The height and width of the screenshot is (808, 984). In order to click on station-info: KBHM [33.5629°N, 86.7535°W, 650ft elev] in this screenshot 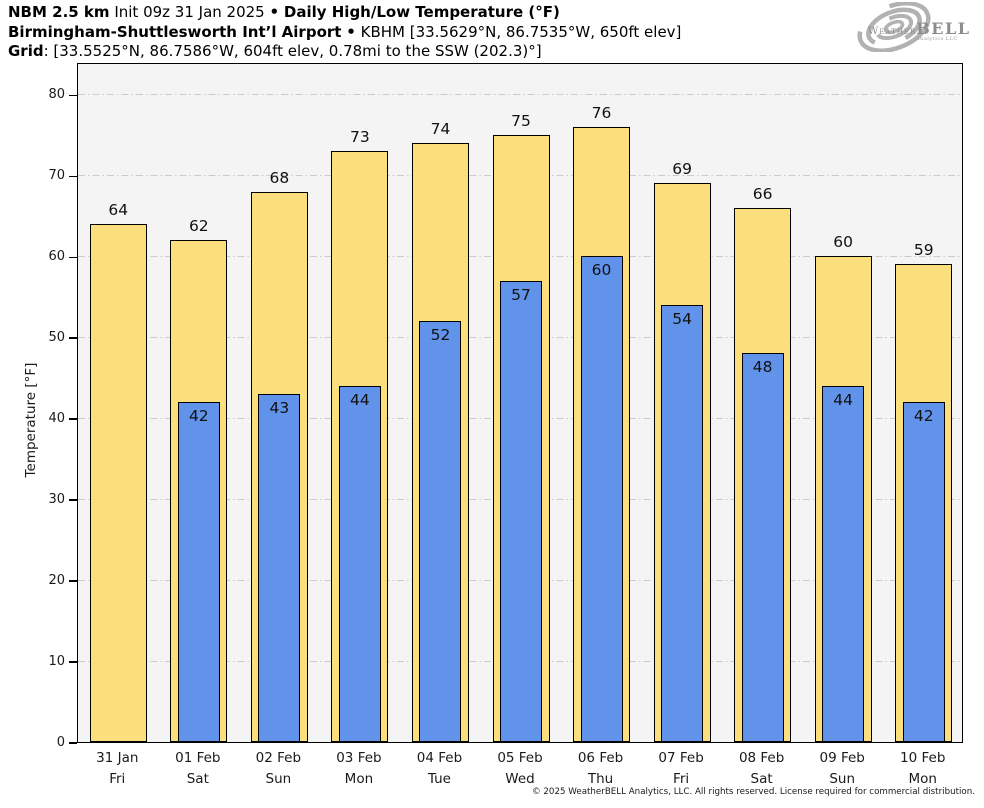, I will do `click(521, 31)`.